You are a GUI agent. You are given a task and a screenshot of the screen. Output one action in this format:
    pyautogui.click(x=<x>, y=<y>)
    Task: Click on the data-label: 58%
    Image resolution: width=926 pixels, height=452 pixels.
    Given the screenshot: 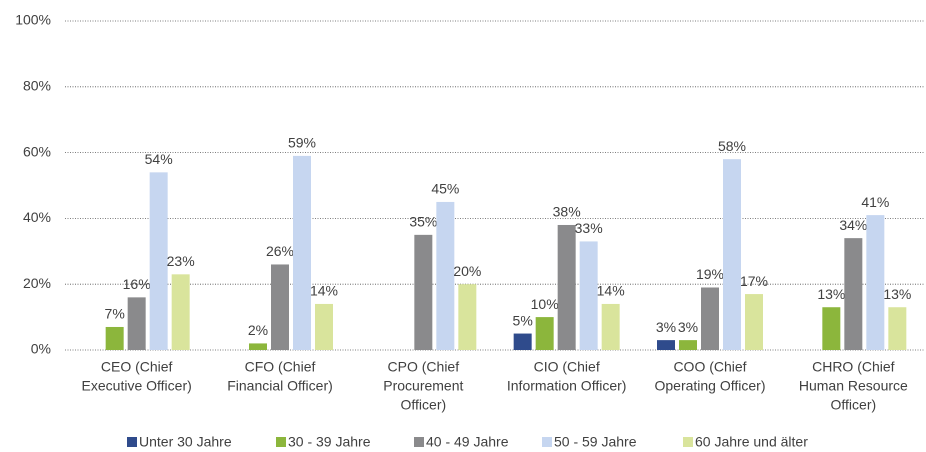 What is the action you would take?
    pyautogui.click(x=732, y=146)
    